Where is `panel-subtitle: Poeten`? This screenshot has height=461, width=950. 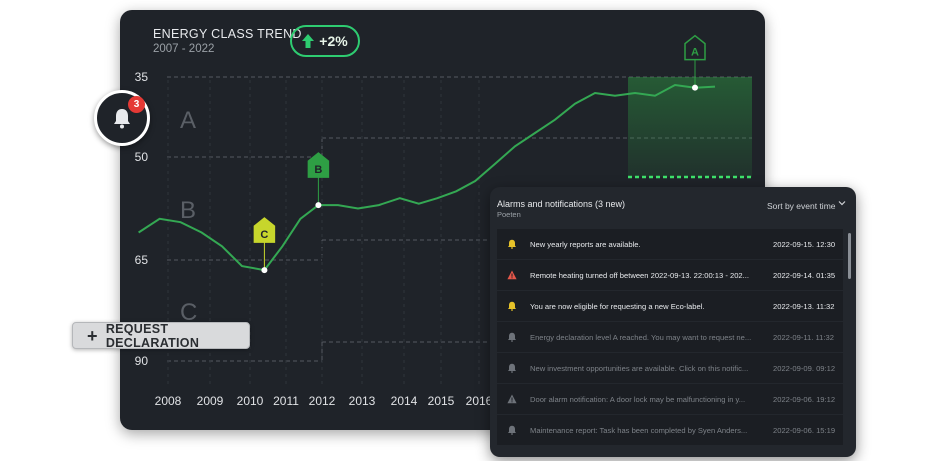
panel-subtitle: Poeten is located at coordinates (509, 214).